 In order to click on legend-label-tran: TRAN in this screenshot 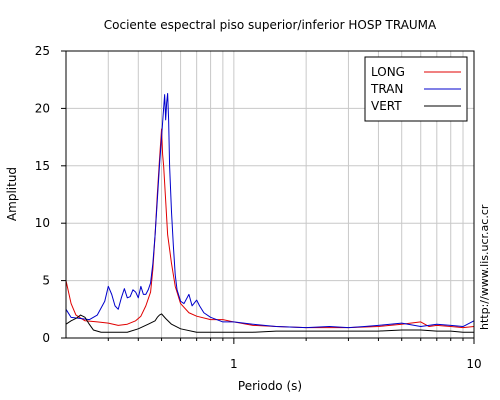, I will do `click(386, 89)`.